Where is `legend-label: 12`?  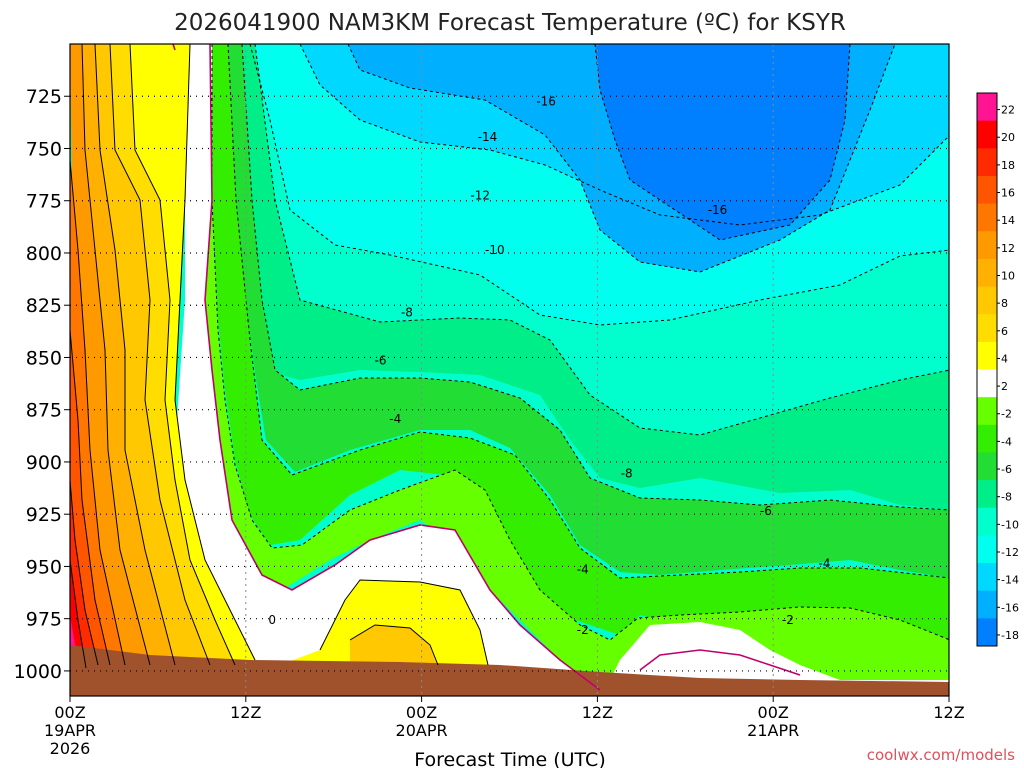 legend-label: 12 is located at coordinates (1008, 248).